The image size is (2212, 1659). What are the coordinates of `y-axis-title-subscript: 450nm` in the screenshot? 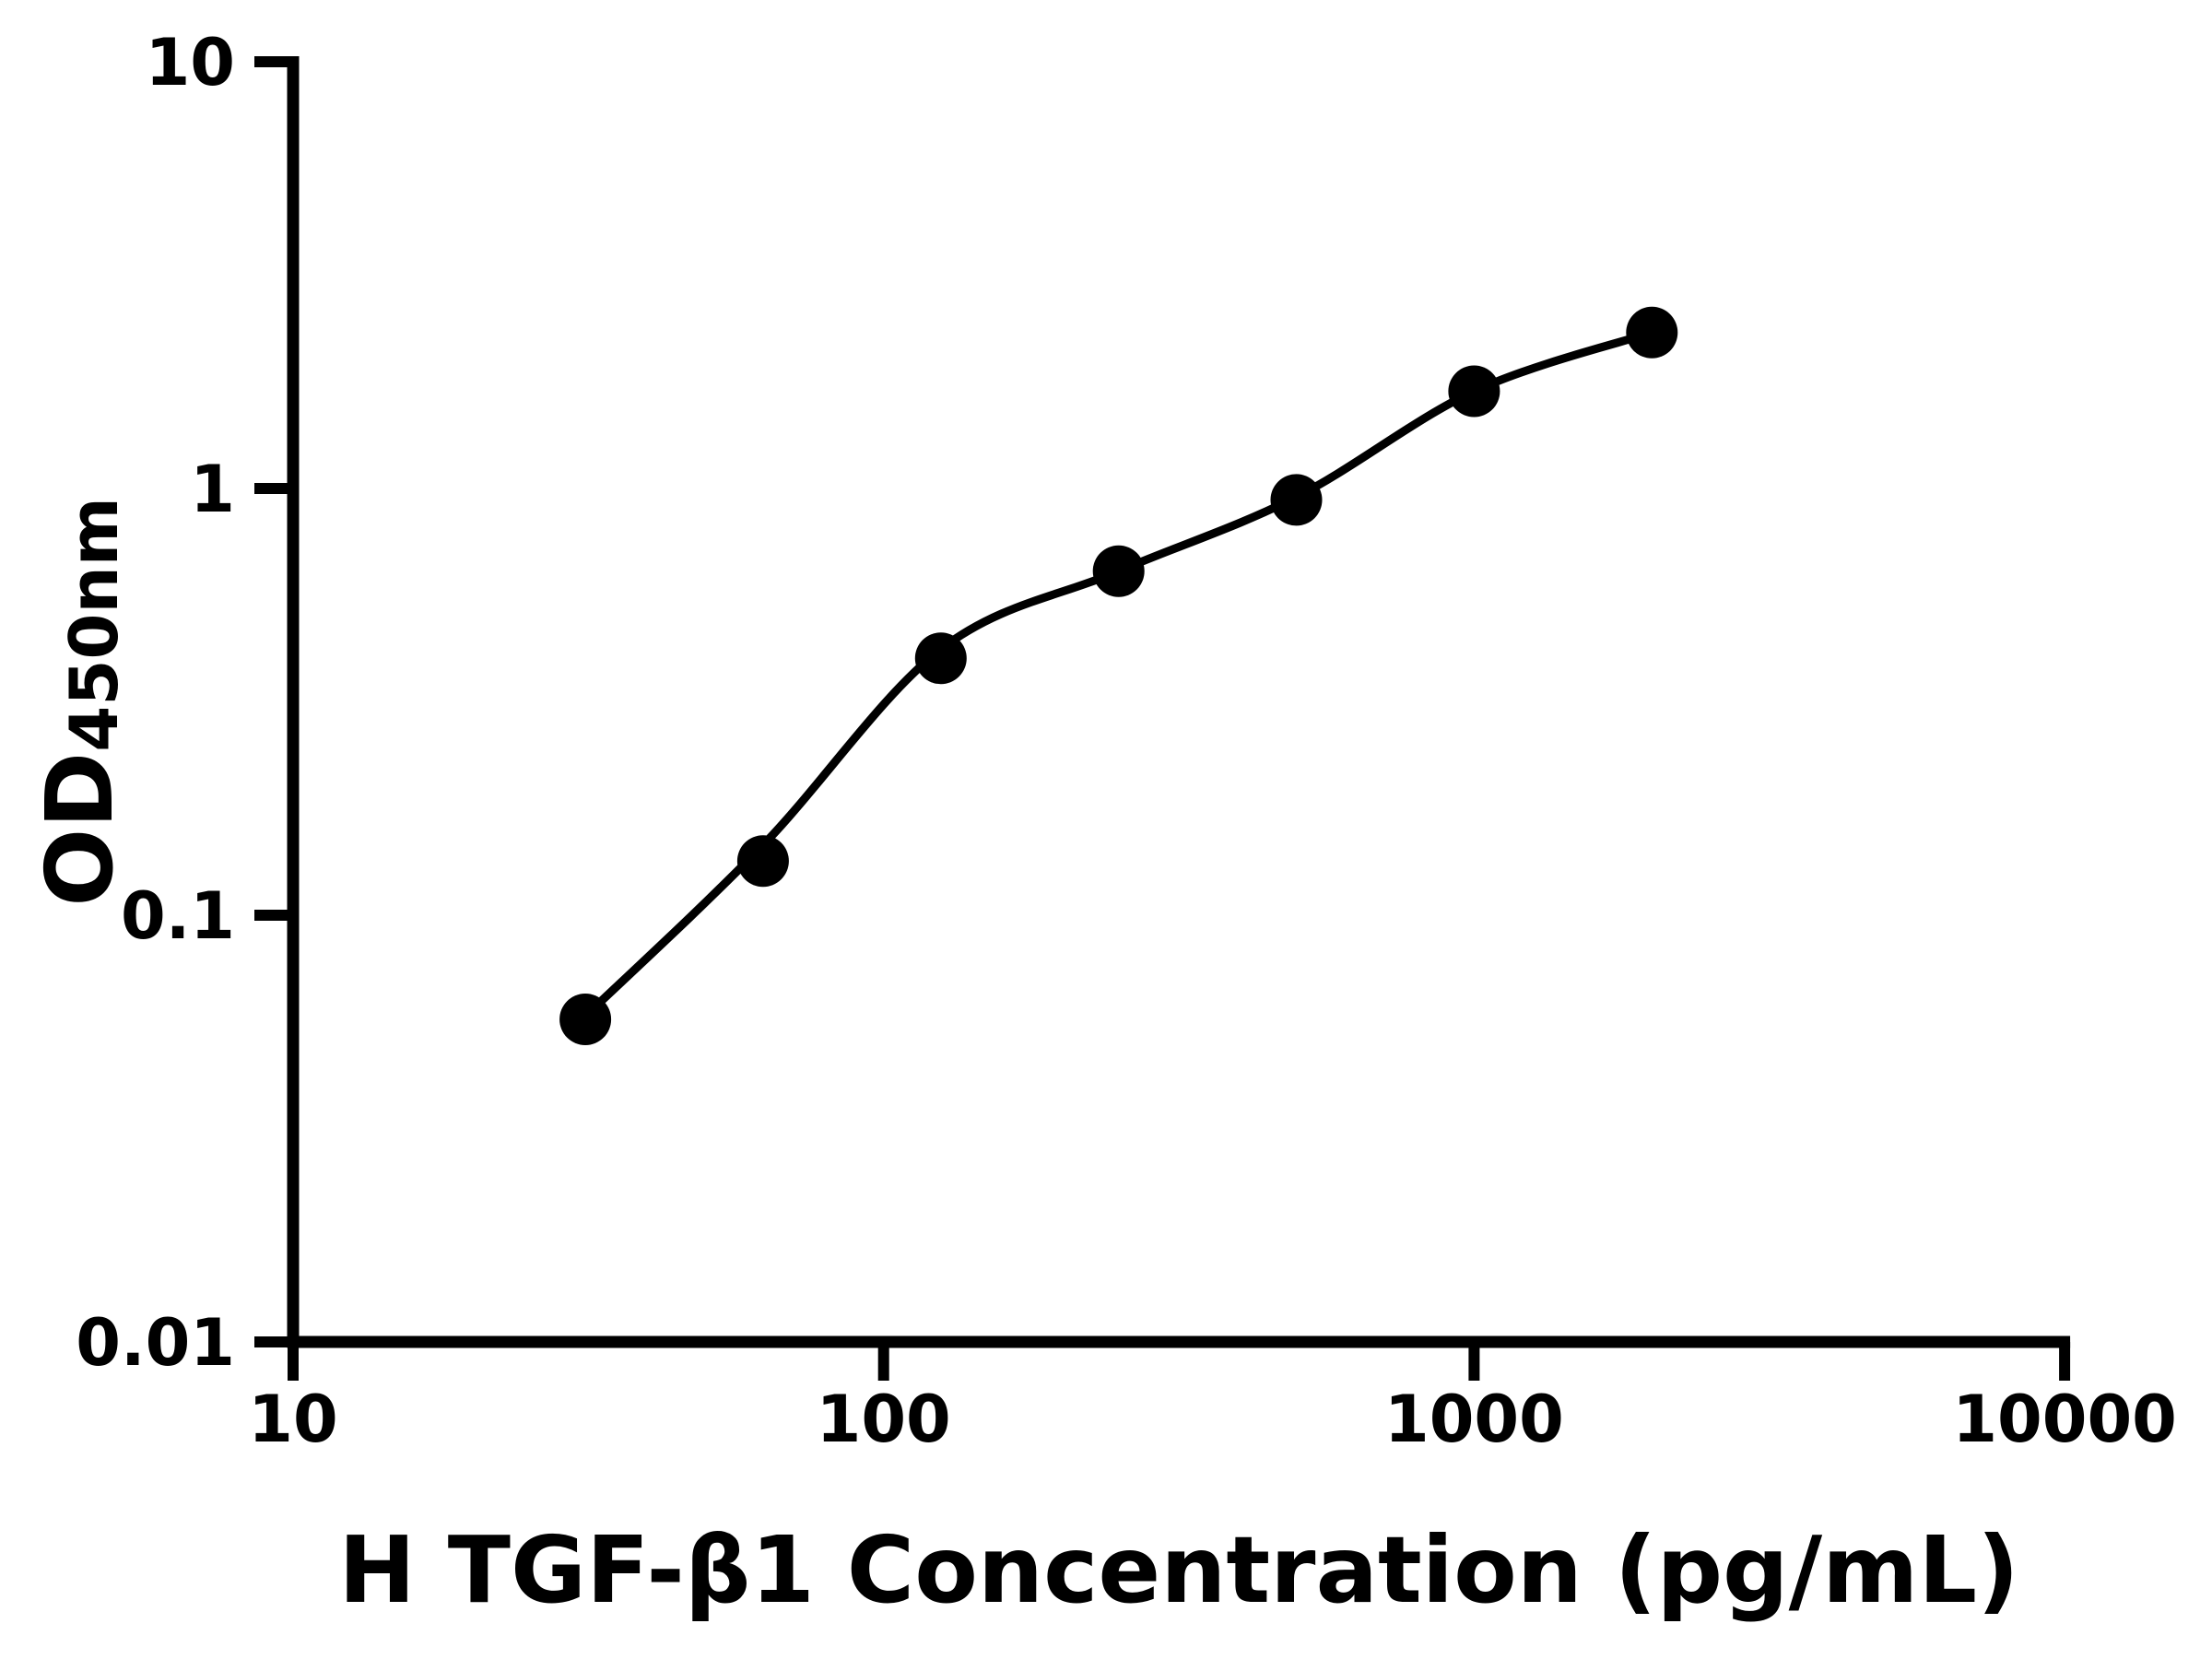 It's located at (94, 624).